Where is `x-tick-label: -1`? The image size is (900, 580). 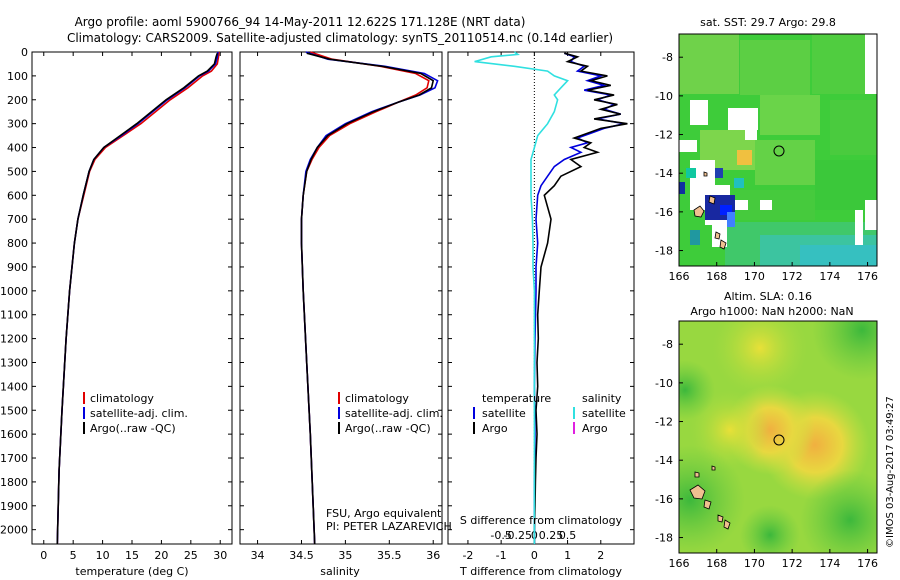 x-tick-label: -1 is located at coordinates (501, 555).